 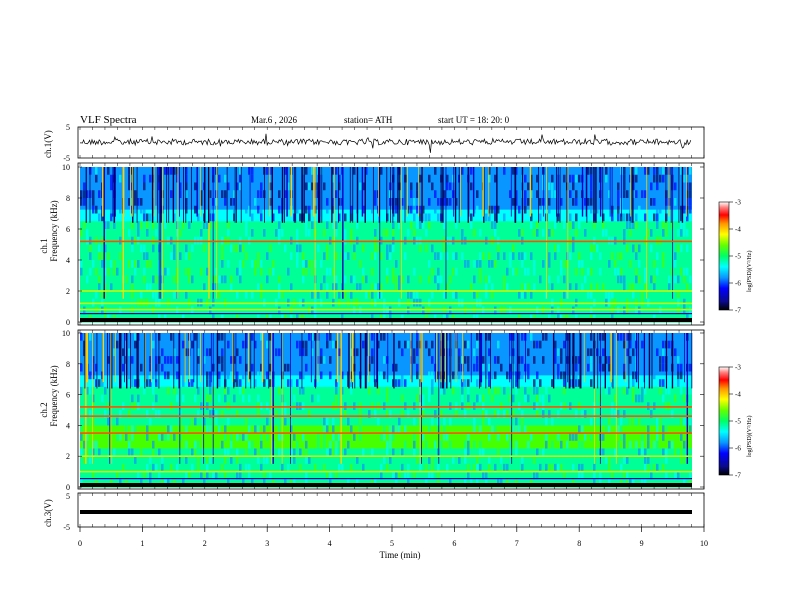 I want to click on colorbar-tick-label: -4, so click(x=738, y=395).